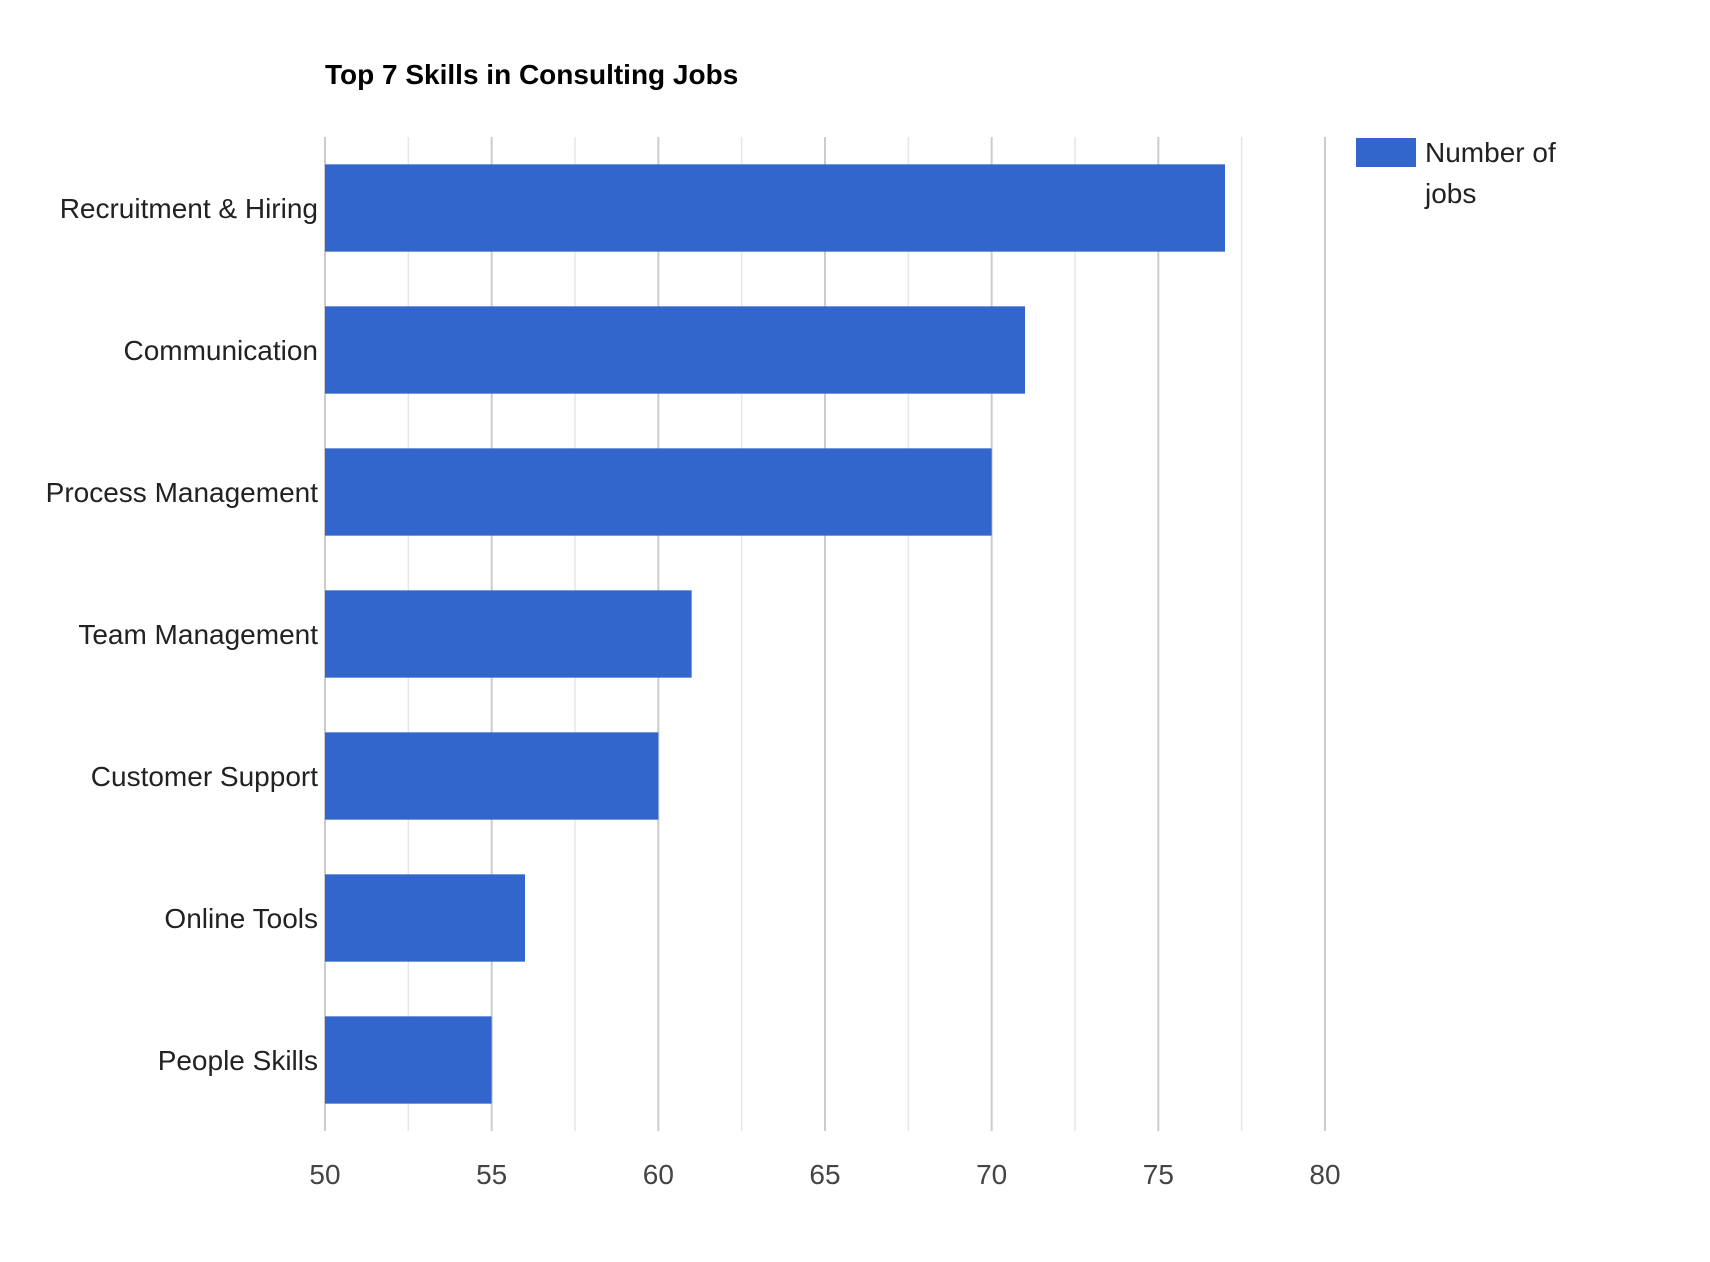 The height and width of the screenshot is (1262, 1710). What do you see at coordinates (1158, 1174) in the screenshot?
I see `x-tick-label: 75` at bounding box center [1158, 1174].